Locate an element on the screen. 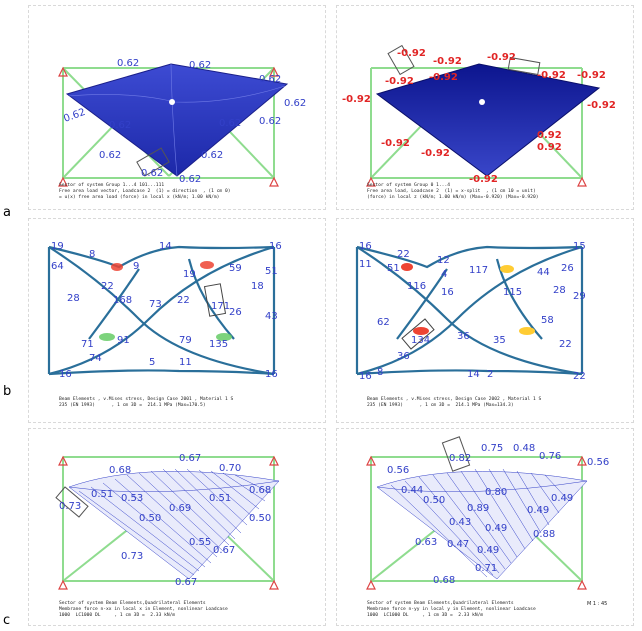  value-label: 117 is located at coordinates (478, 270).